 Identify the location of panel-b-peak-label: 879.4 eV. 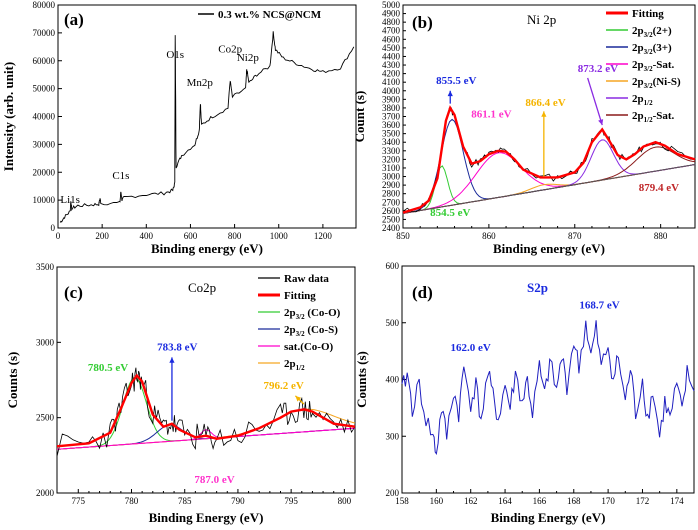
(659, 188).